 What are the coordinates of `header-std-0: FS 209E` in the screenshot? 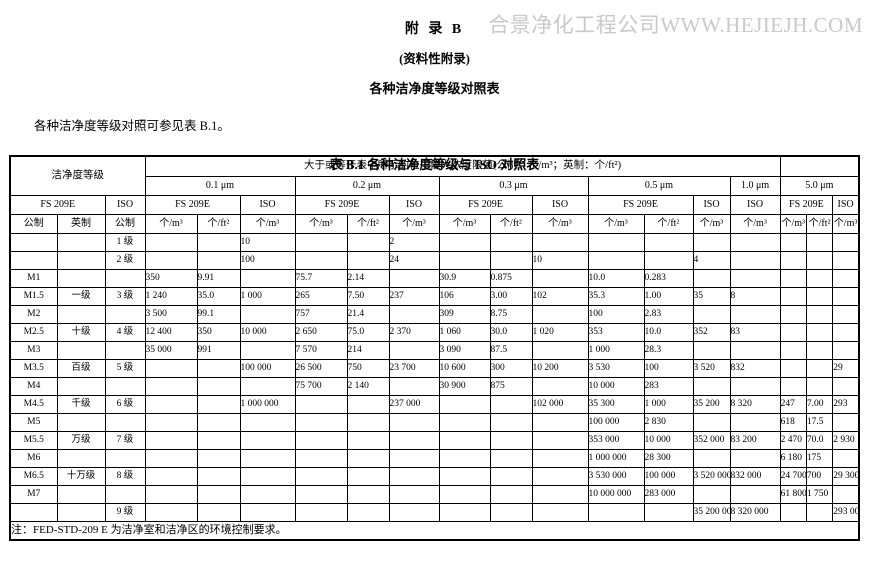 It's located at (192, 205).